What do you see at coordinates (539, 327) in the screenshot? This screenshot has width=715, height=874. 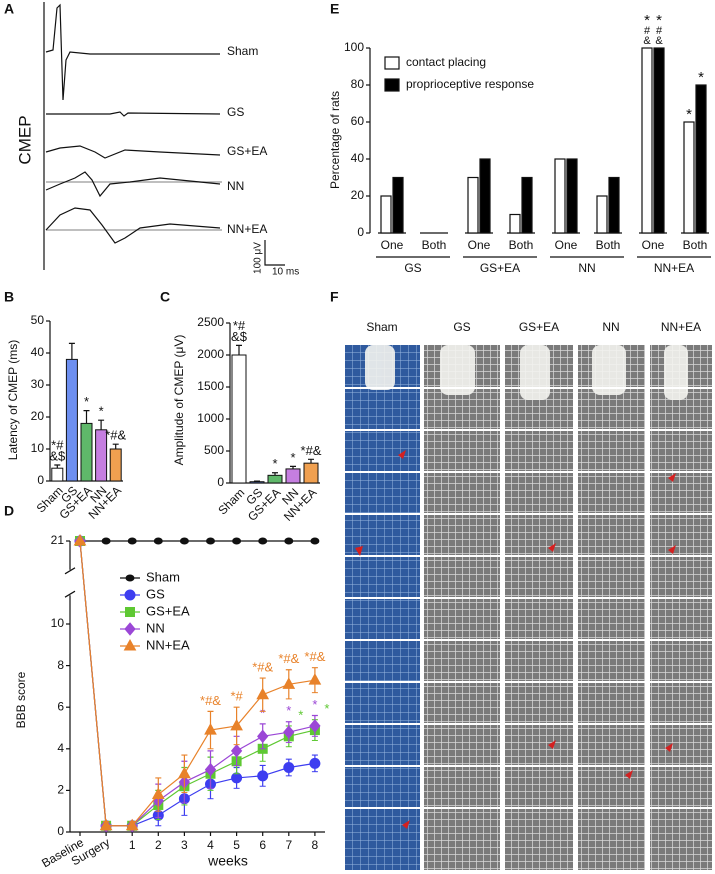 I see `column-label: GS+EA` at bounding box center [539, 327].